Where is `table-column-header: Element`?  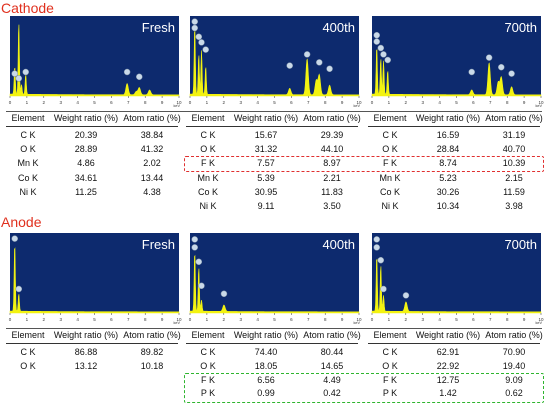 table-column-header: Element is located at coordinates (28, 118).